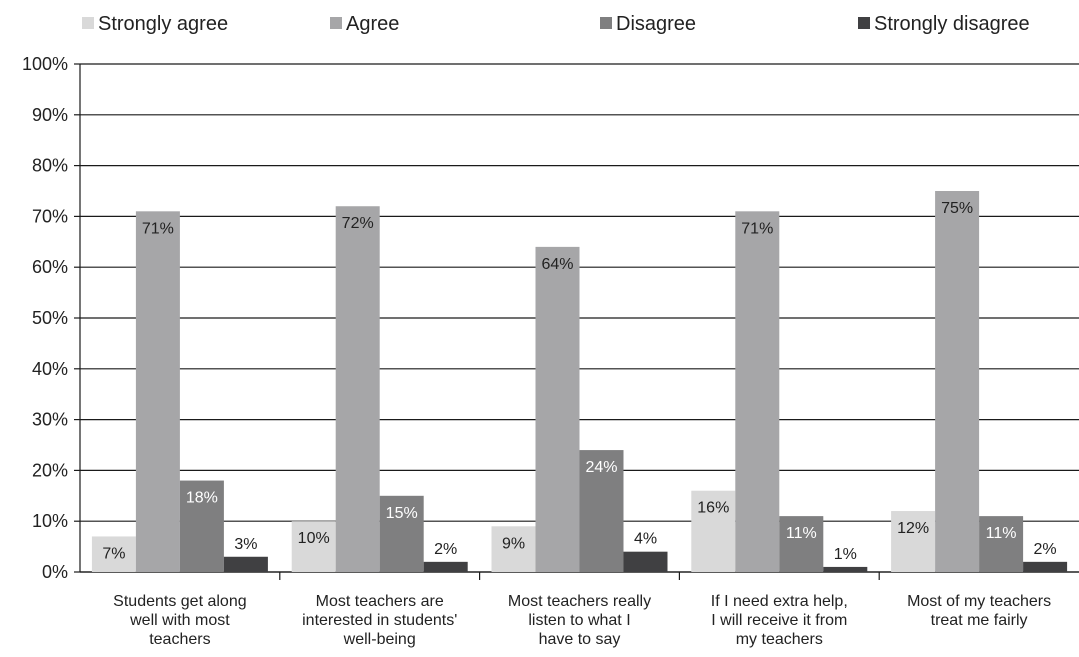 The width and height of the screenshot is (1079, 657). What do you see at coordinates (50, 369) in the screenshot?
I see `y-tick-label-40: 40%` at bounding box center [50, 369].